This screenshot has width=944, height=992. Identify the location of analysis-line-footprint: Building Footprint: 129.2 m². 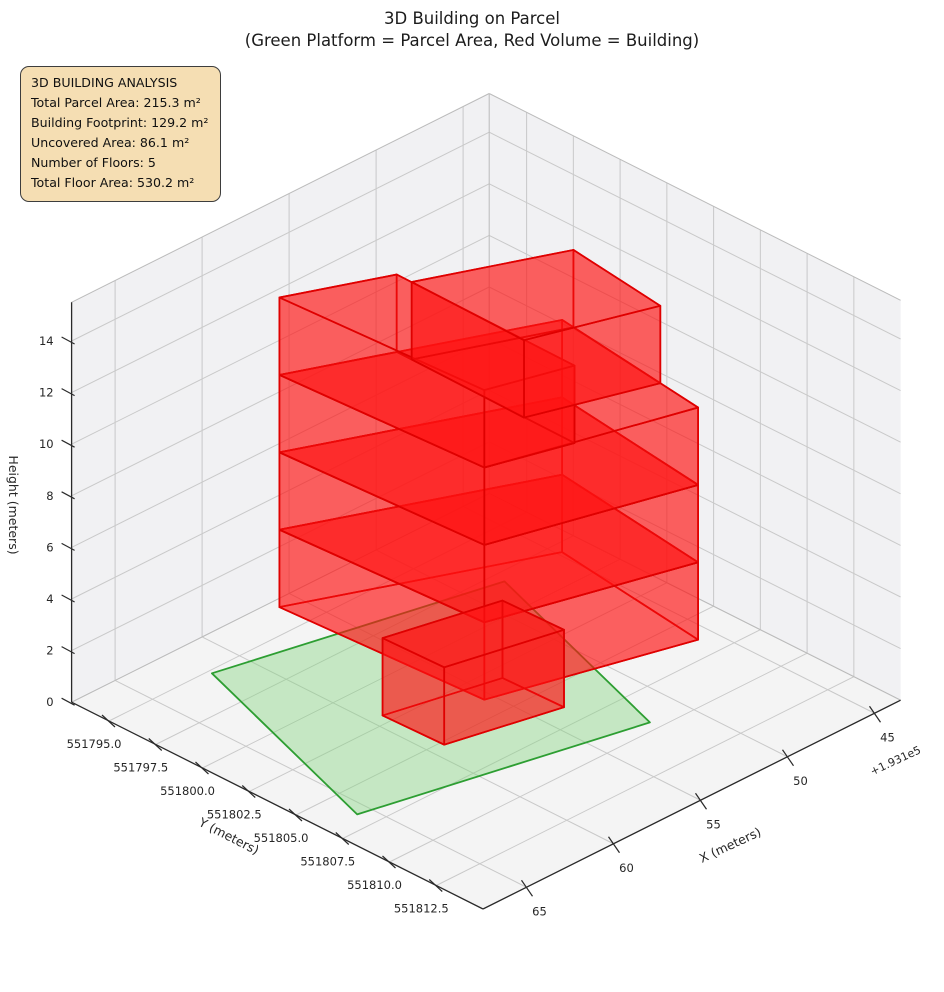
(120, 122).